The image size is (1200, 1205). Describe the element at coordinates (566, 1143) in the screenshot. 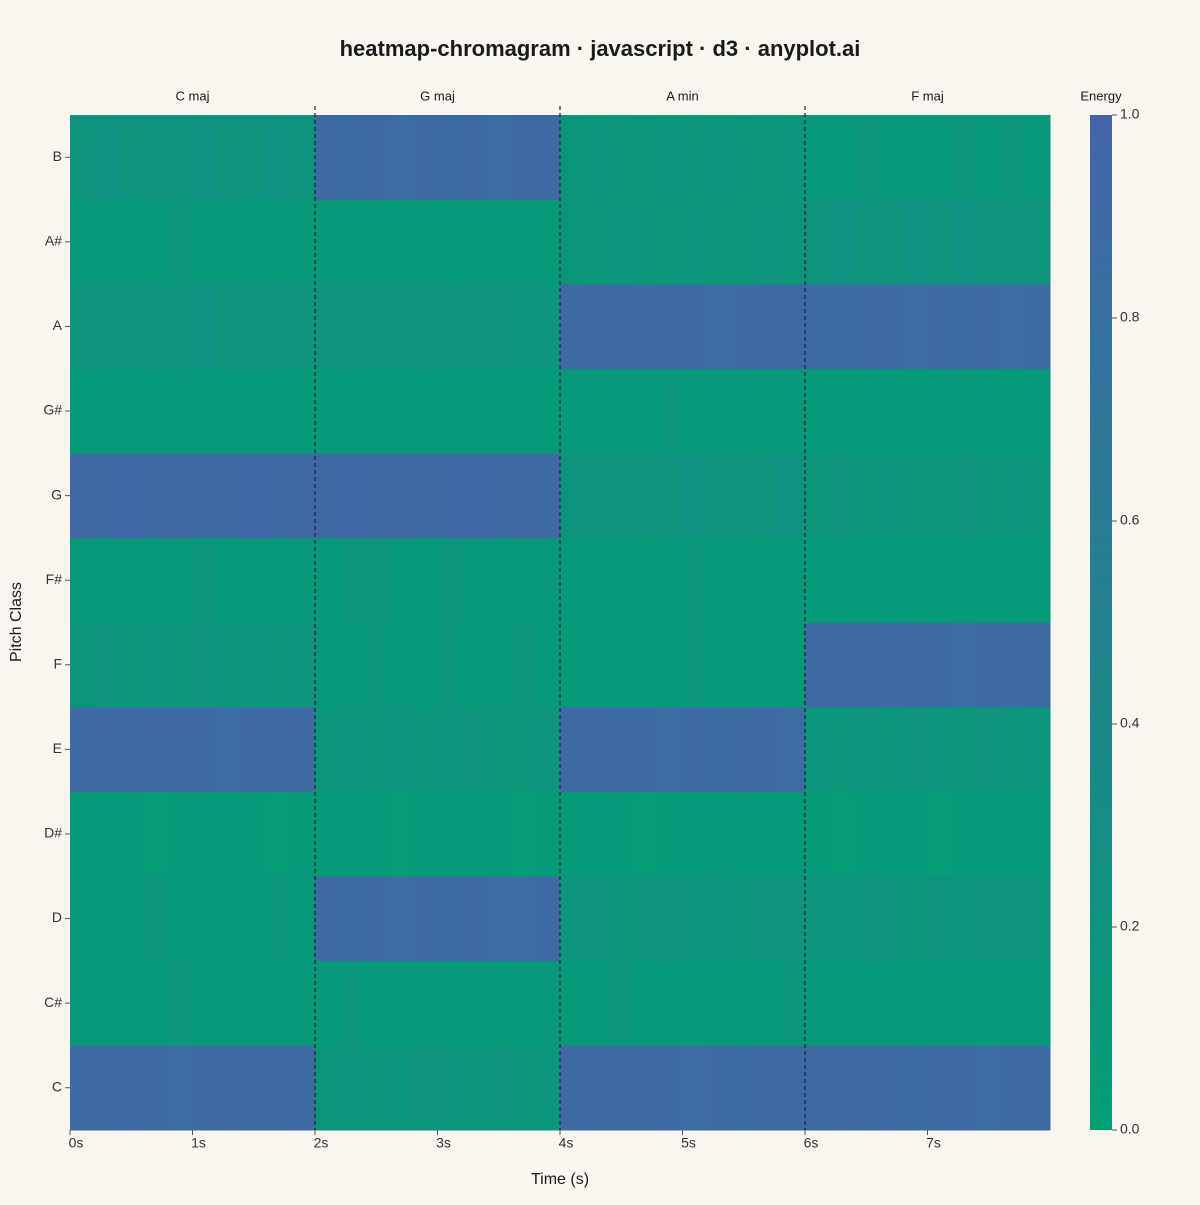

I see `x-tick-label: 4s` at that location.